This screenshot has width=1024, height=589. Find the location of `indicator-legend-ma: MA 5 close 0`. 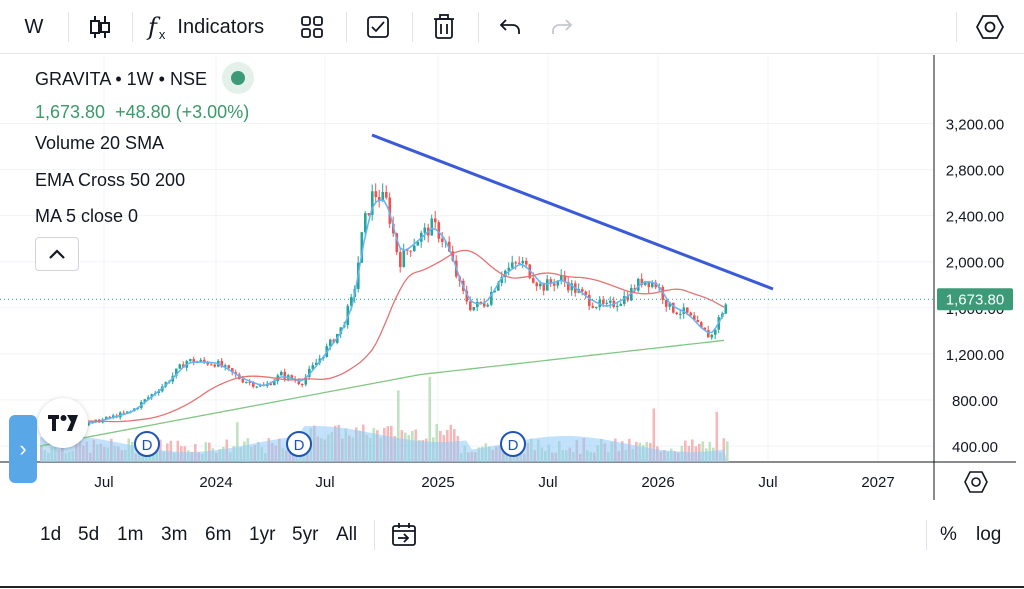

indicator-legend-ma: MA 5 close 0 is located at coordinates (87, 216).